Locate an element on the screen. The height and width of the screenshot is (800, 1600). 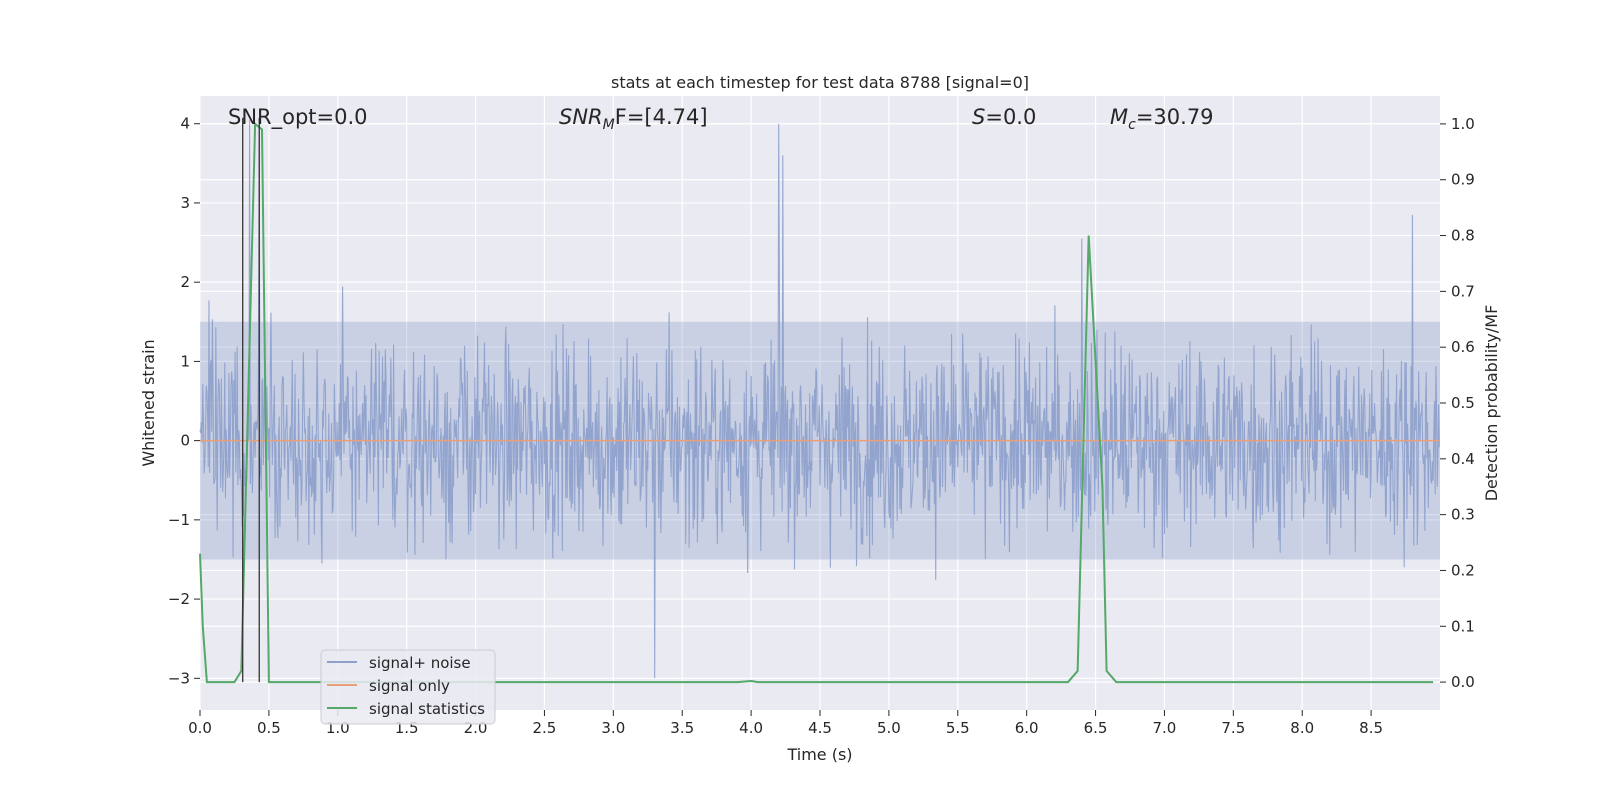
left-y-axis-label: Whitened strain is located at coordinates (148, 402).